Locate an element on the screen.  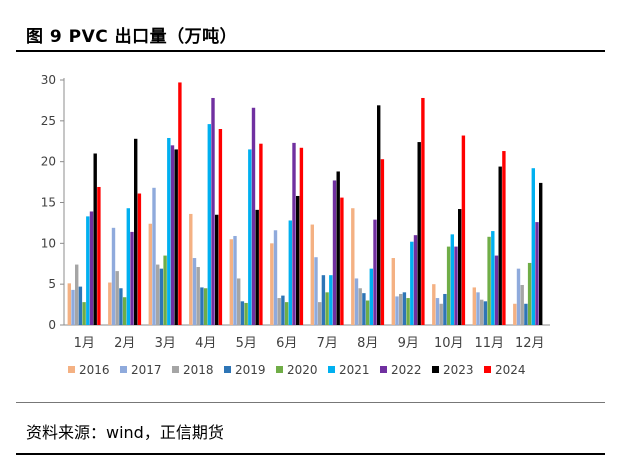
x-tick-label: 6月 is located at coordinates (286, 343).